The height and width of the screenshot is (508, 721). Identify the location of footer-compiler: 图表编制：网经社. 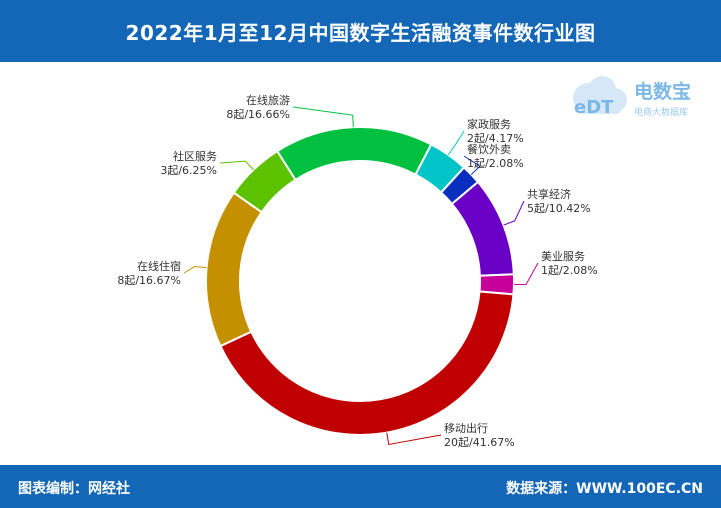
(74, 489).